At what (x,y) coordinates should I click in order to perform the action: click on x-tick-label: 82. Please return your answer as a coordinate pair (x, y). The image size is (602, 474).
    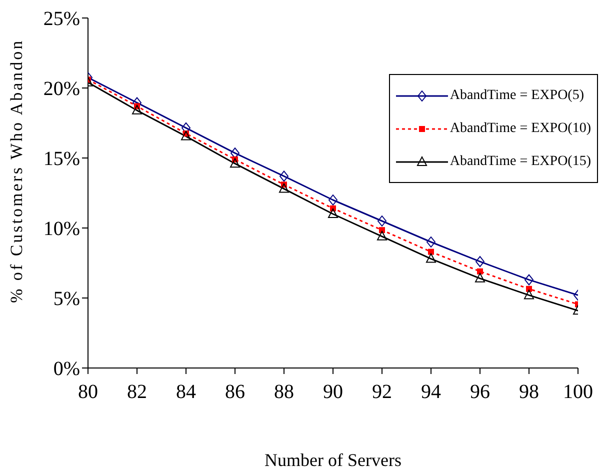
    Looking at the image, I should click on (137, 392).